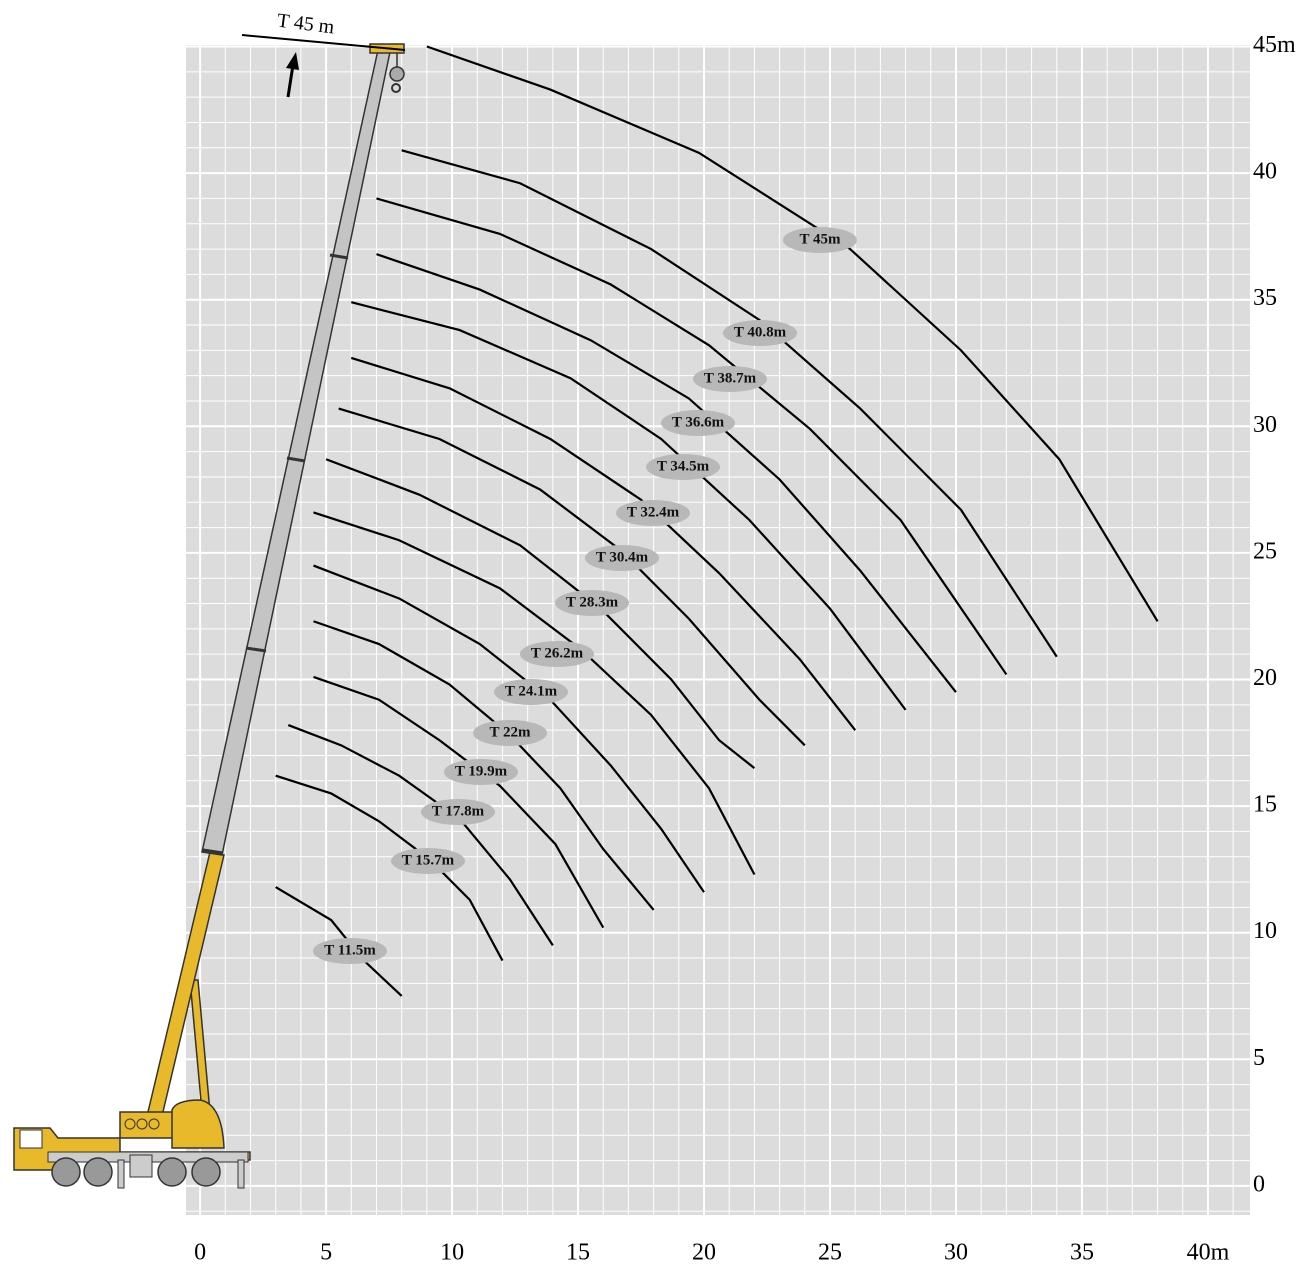 This screenshot has height=1274, width=1308. I want to click on curve-label: T 32.4m, so click(653, 512).